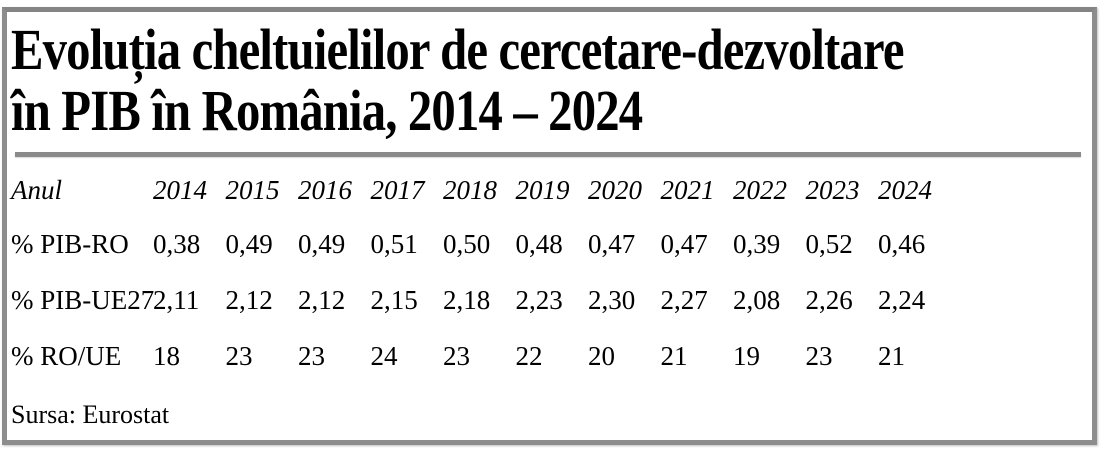 This screenshot has height=452, width=1104. What do you see at coordinates (684, 300) in the screenshot?
I see `table-cell: 2,27` at bounding box center [684, 300].